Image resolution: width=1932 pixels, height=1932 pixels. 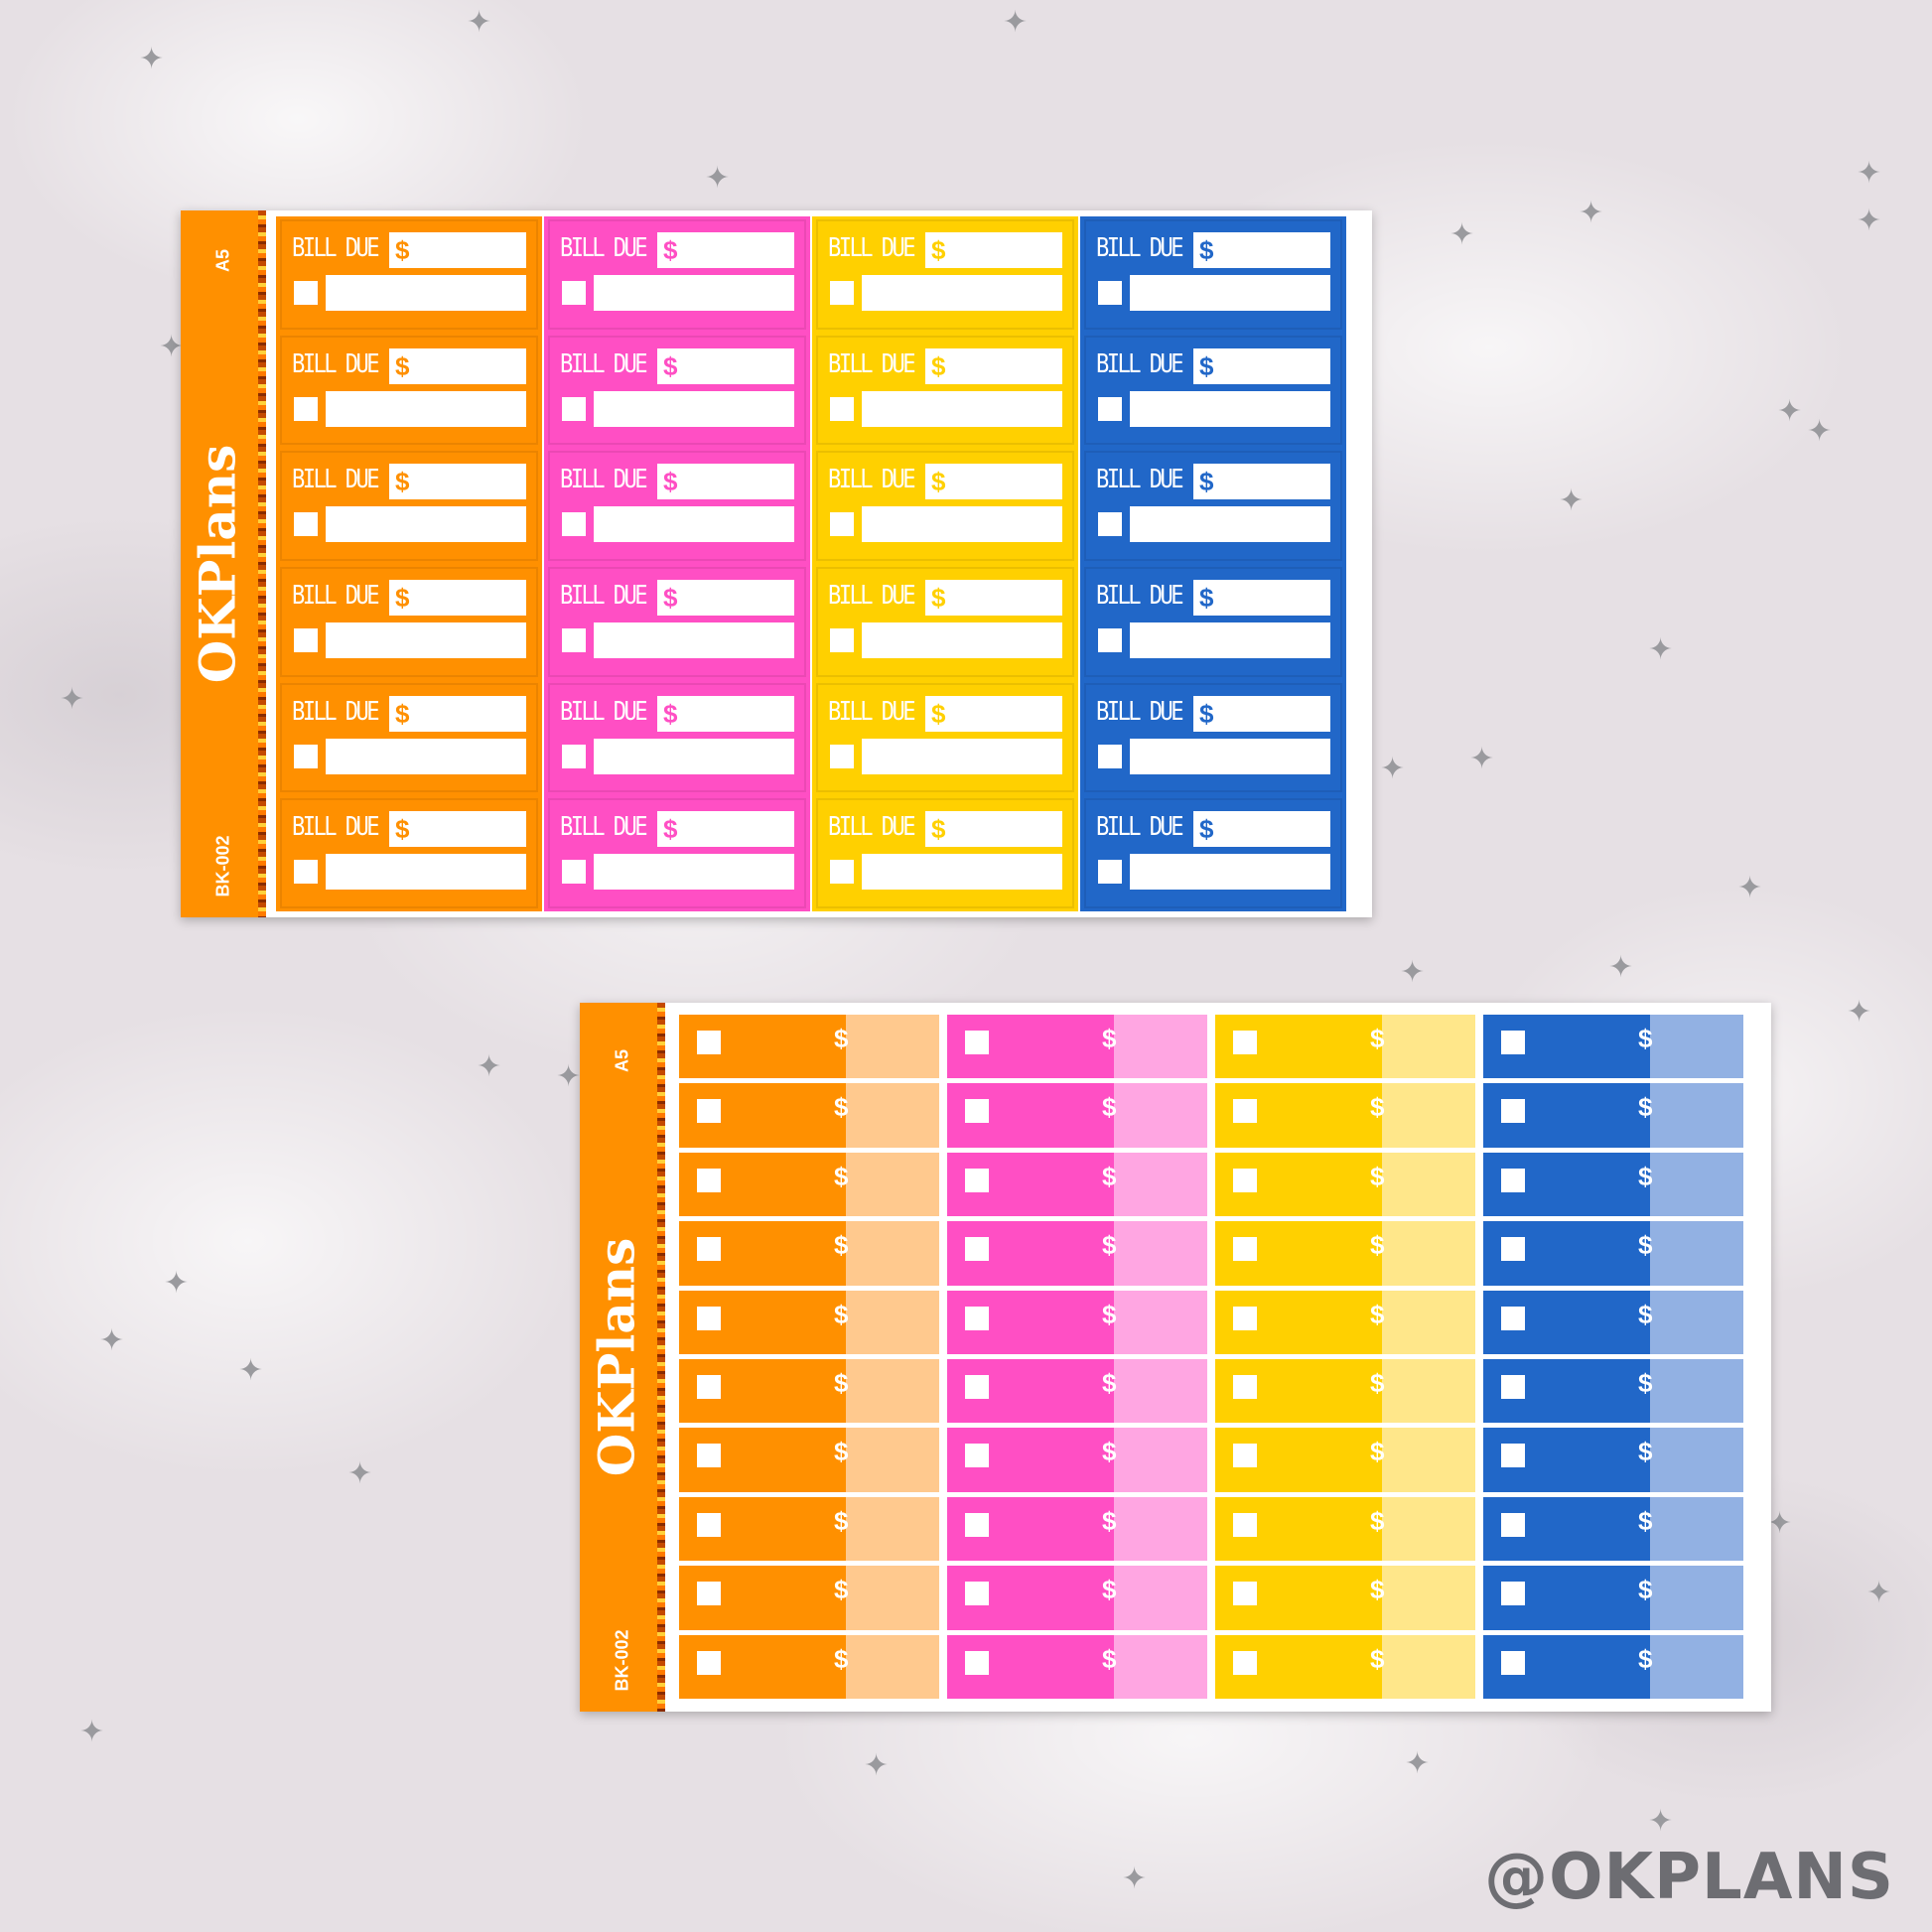 What do you see at coordinates (224, 564) in the screenshot?
I see `sheet-spine: A5 OKPlans BK-002` at bounding box center [224, 564].